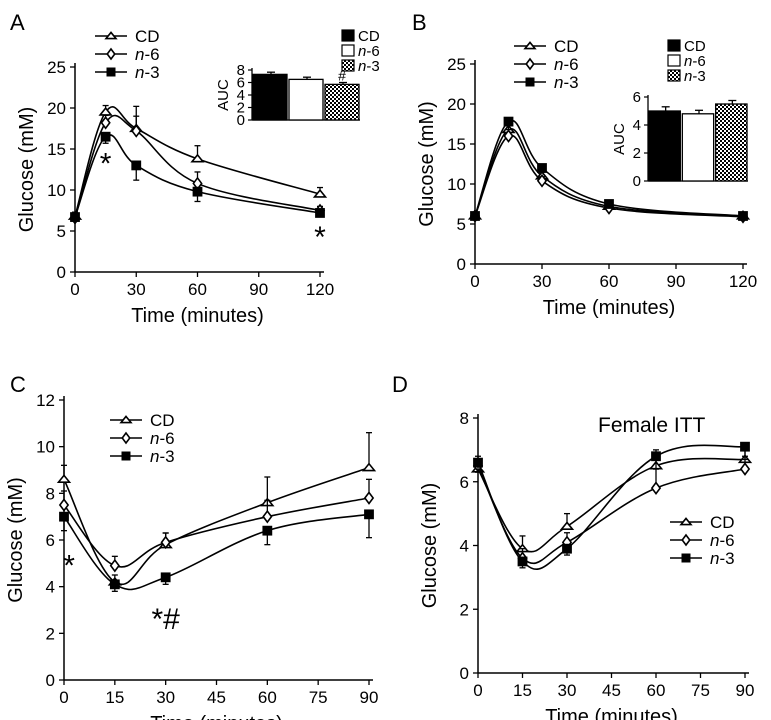  Describe the element at coordinates (56, 149) in the screenshot. I see `y-tick-label: 15` at that location.